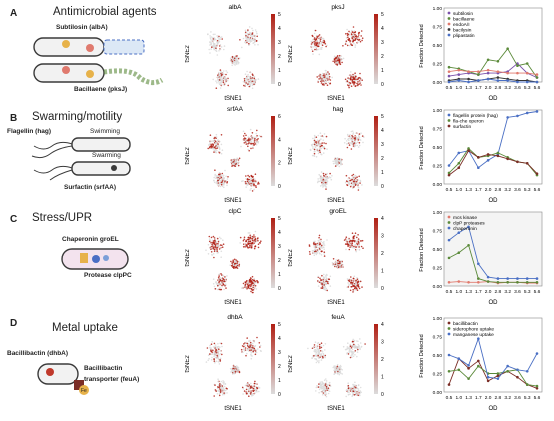 This screenshot has height=421, width=554. I want to click on y-tick: 0.75, so click(438, 231).